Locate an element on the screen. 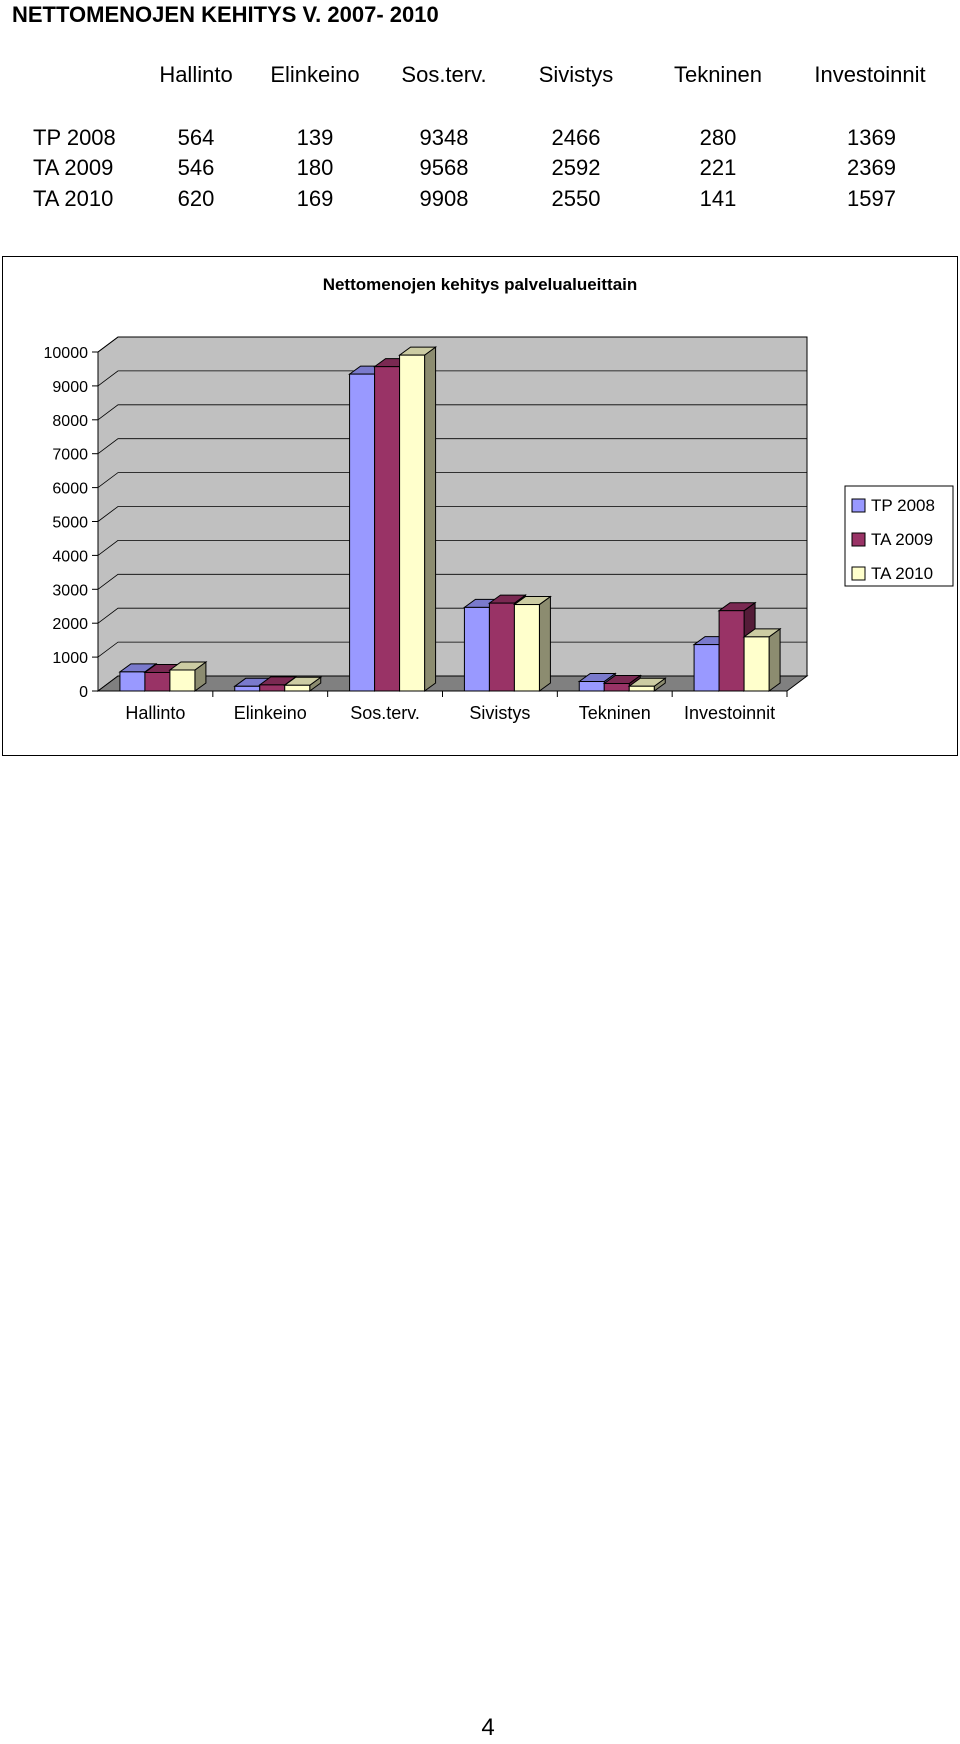  table-column-header: Sos.terv. is located at coordinates (444, 74).